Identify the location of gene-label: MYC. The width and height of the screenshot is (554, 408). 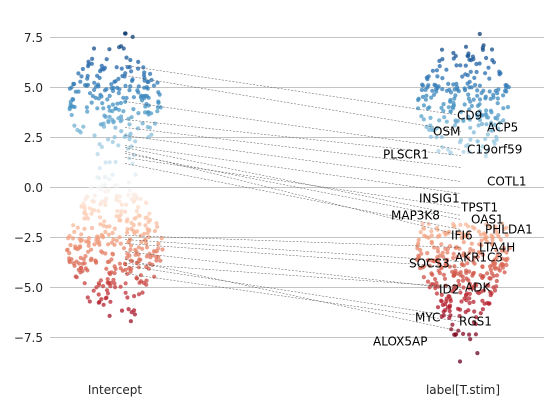
(427, 318).